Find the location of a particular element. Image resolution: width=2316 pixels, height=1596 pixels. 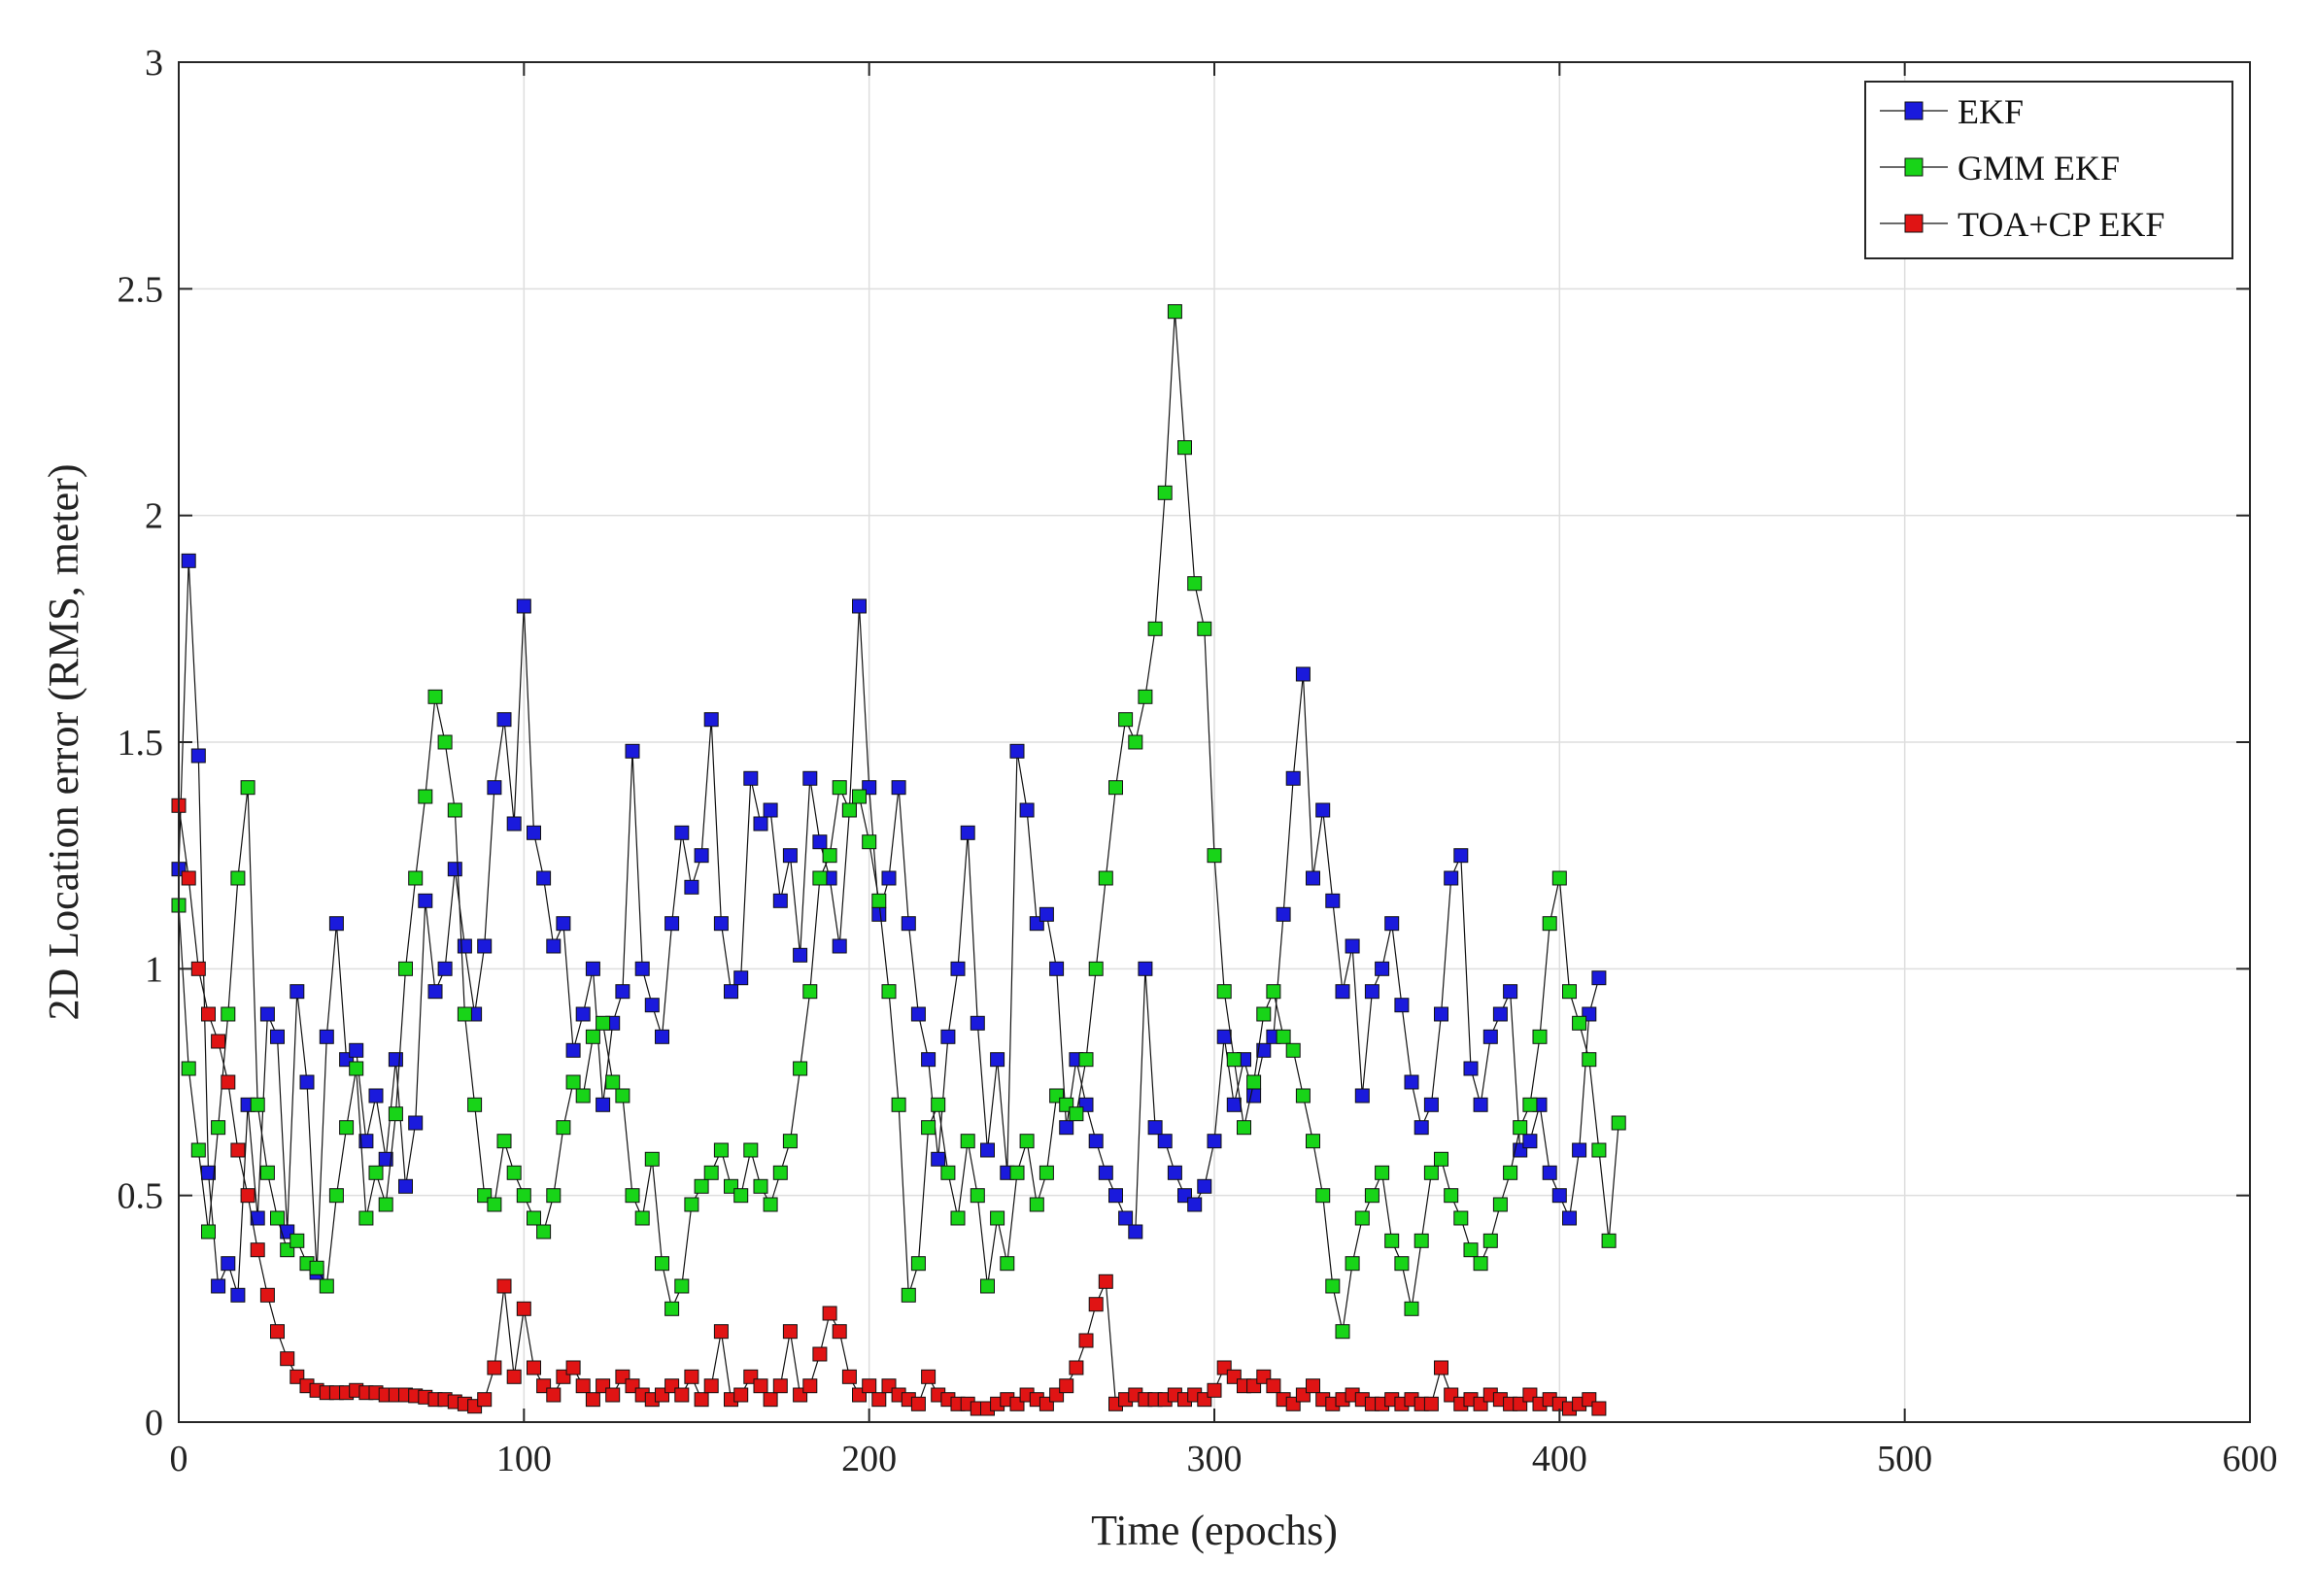

legend-entry-ekf: EKF is located at coordinates (1952, 111).